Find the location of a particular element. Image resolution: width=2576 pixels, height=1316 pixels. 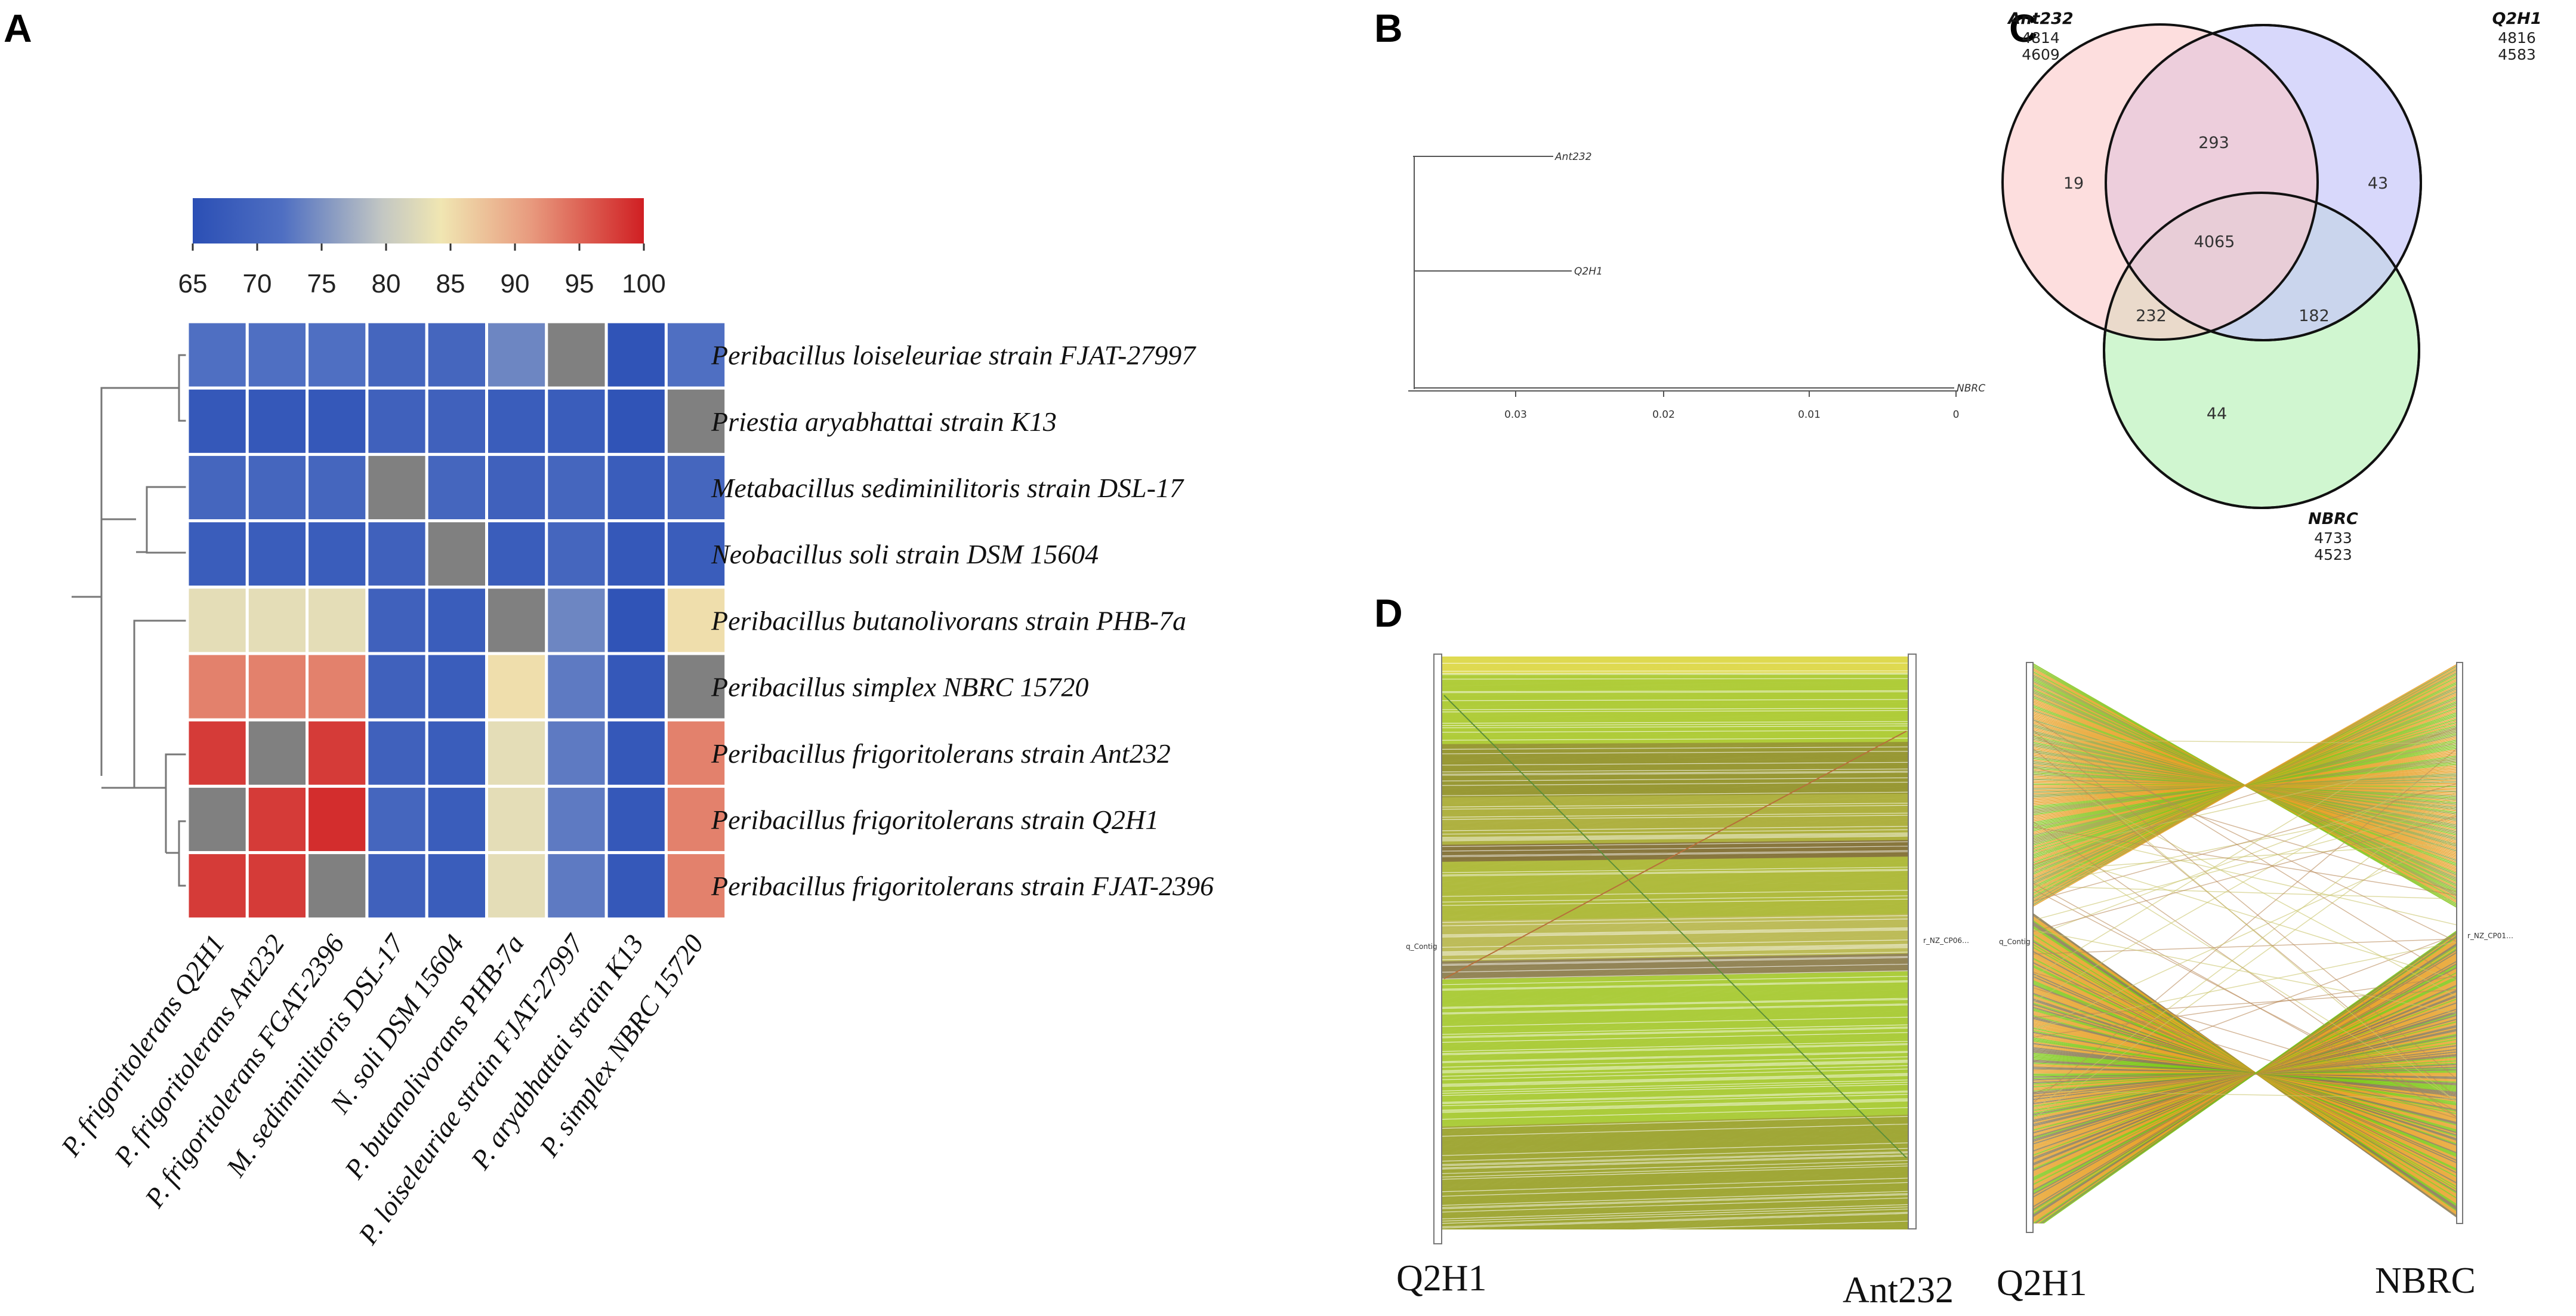

colorbar-tick-label: 75 is located at coordinates (322, 283).